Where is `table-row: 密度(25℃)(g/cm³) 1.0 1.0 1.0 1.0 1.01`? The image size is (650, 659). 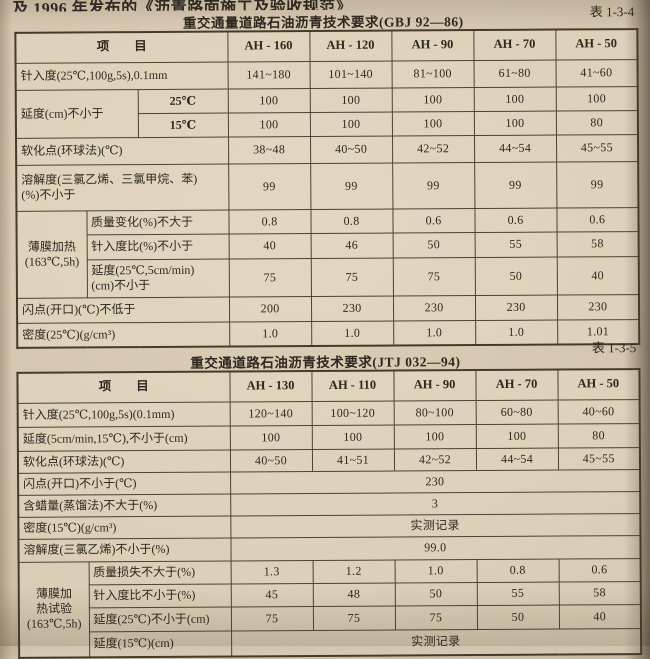
table-row: 密度(25℃)(g/cm³) 1.0 1.0 1.0 1.0 1.01 is located at coordinates (328, 333).